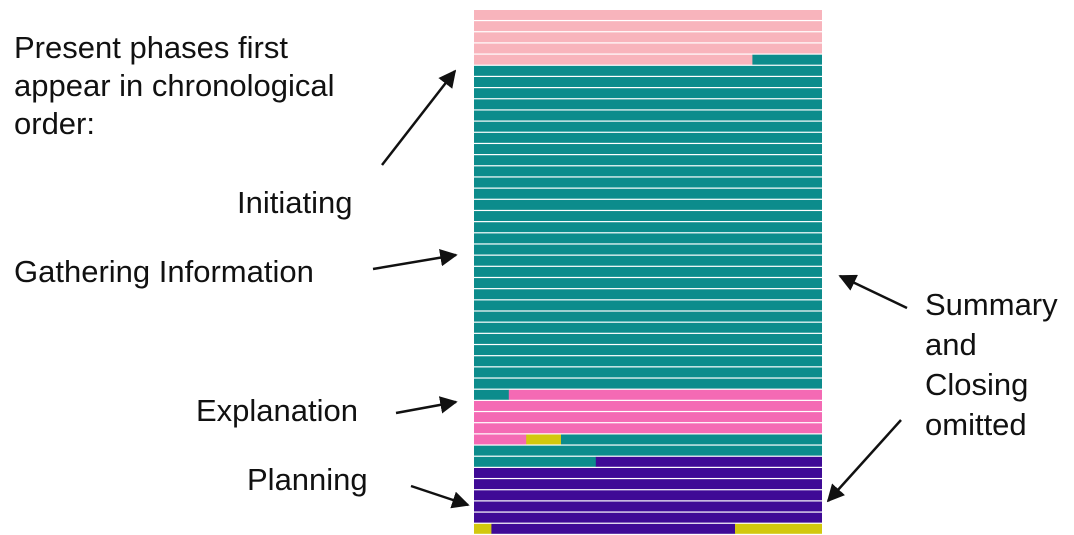 The image size is (1074, 535). Describe the element at coordinates (415, 259) in the screenshot. I see `arrow-gathering-information` at that location.